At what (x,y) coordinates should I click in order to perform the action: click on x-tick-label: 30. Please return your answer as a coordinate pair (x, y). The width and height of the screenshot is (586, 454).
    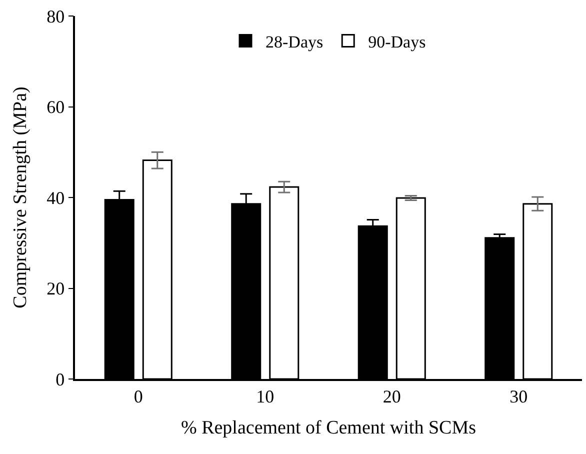
    Looking at the image, I should click on (519, 396).